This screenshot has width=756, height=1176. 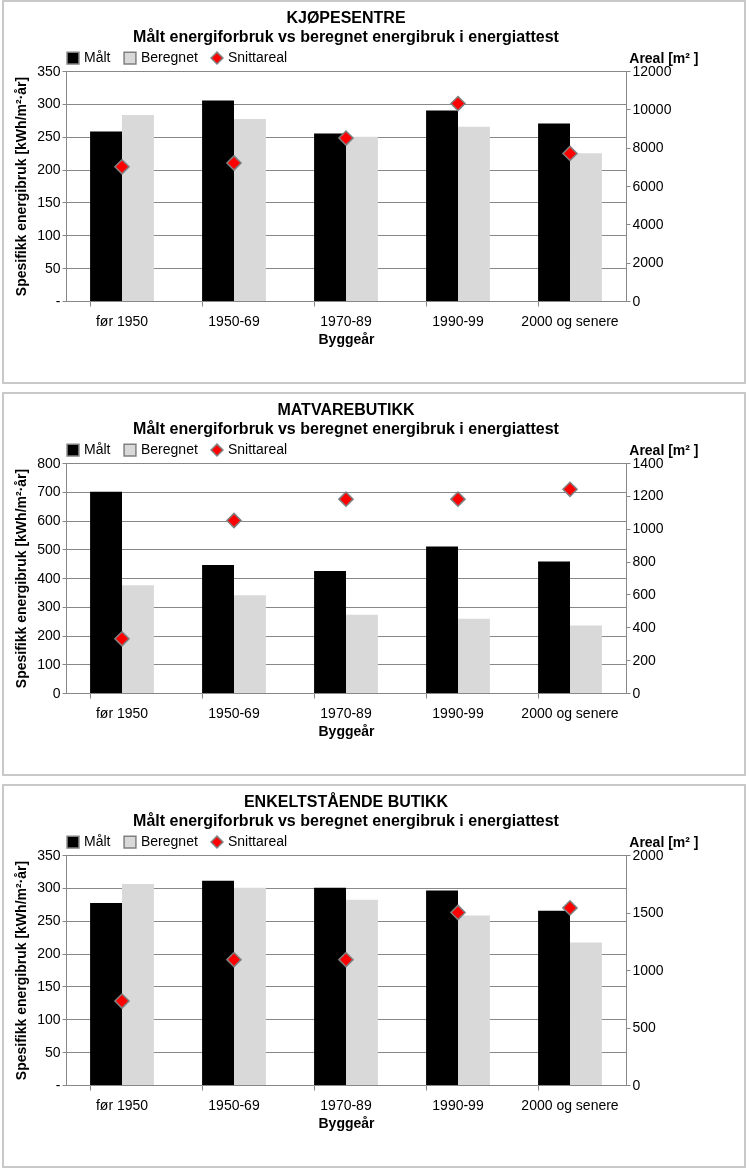 I want to click on chart-title: KJØPESENTRE, so click(x=346, y=17).